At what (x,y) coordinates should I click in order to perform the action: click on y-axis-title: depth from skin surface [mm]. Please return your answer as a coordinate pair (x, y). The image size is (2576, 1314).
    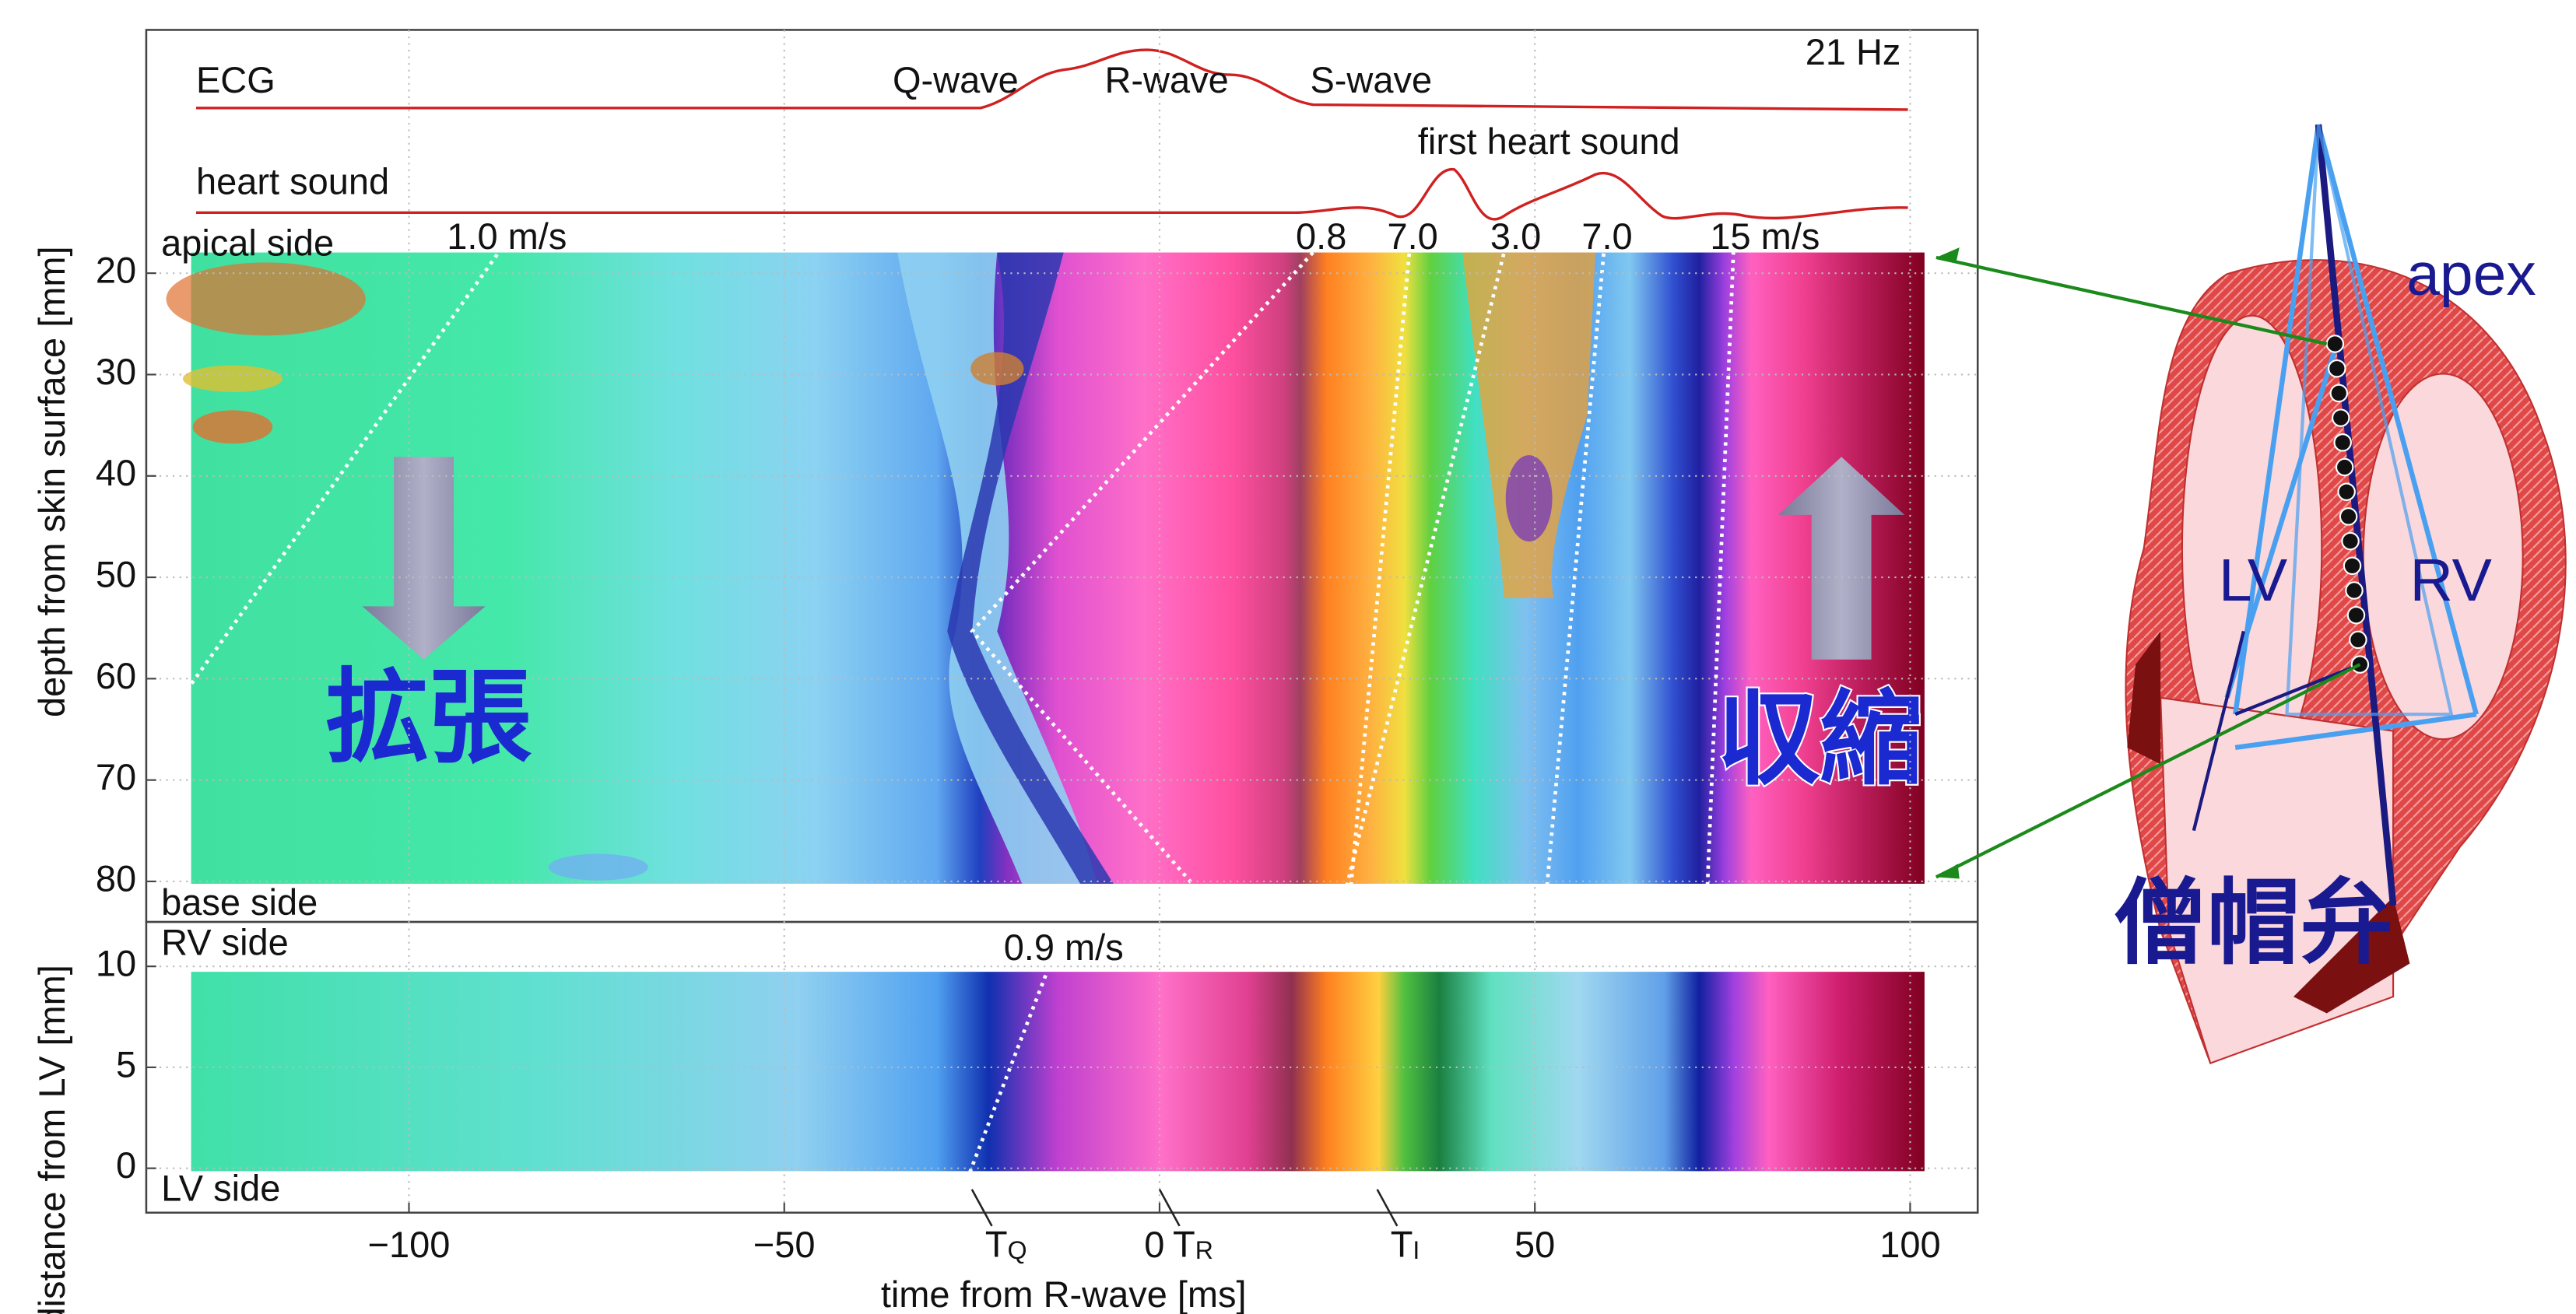
    Looking at the image, I should click on (52, 481).